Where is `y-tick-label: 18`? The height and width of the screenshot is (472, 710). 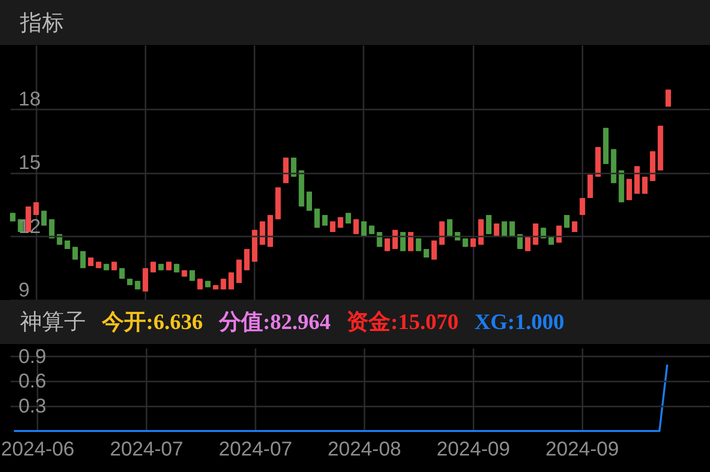 y-tick-label: 18 is located at coordinates (29, 99).